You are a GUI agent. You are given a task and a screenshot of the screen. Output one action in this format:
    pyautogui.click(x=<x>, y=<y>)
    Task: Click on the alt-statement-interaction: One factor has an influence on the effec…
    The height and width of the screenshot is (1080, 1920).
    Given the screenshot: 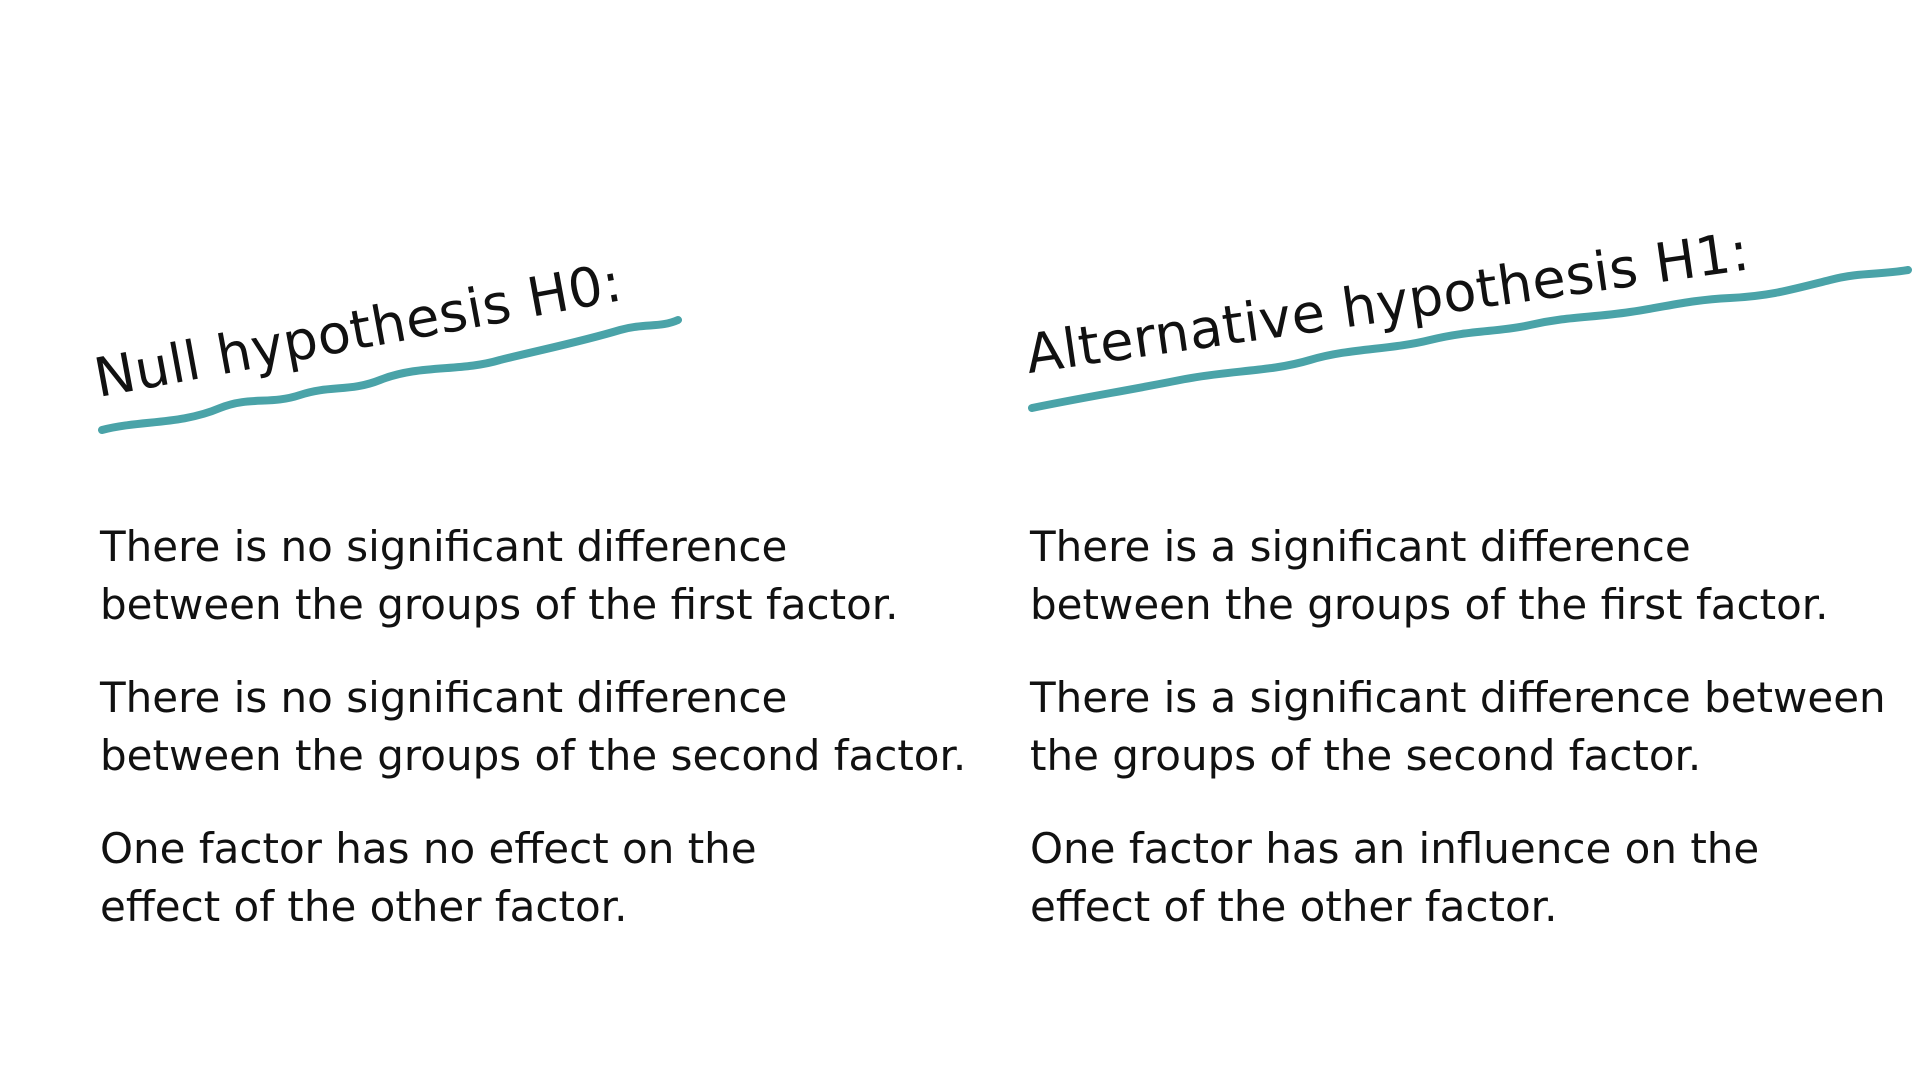 What is the action you would take?
    pyautogui.click(x=1395, y=877)
    